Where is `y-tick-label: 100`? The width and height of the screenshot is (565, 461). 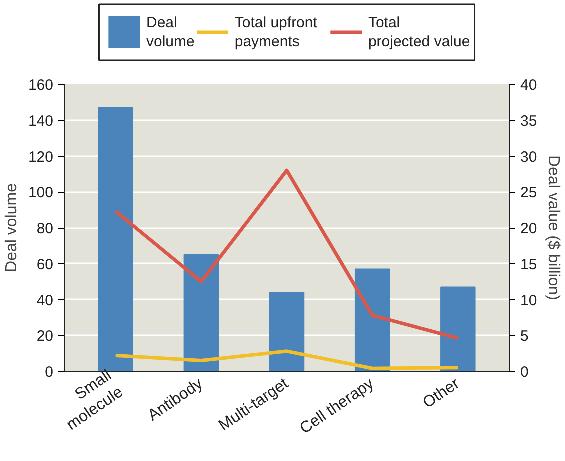 y-tick-label: 100 is located at coordinates (41, 193).